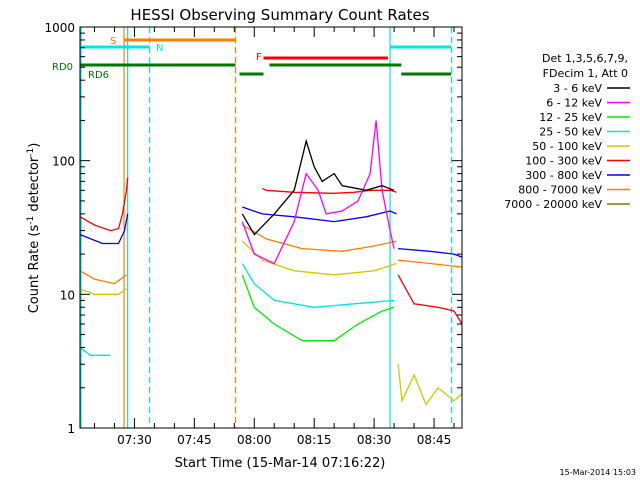 The image size is (640, 480). Describe the element at coordinates (280, 463) in the screenshot. I see `x-axis-label: Start Time (15-Mar-14 07:16:22)` at that location.